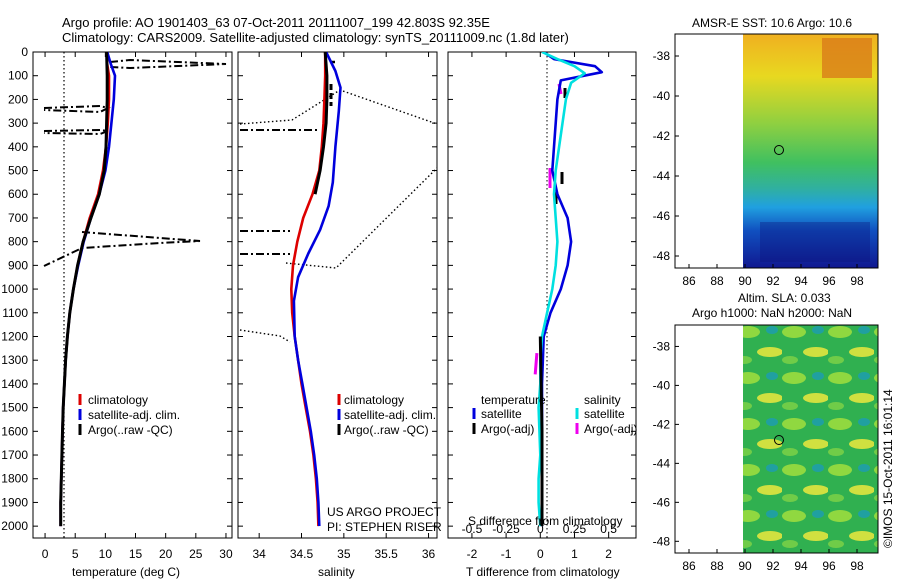 The height and width of the screenshot is (580, 900). Describe the element at coordinates (18, 99) in the screenshot. I see `y-tick-label: 200` at that location.